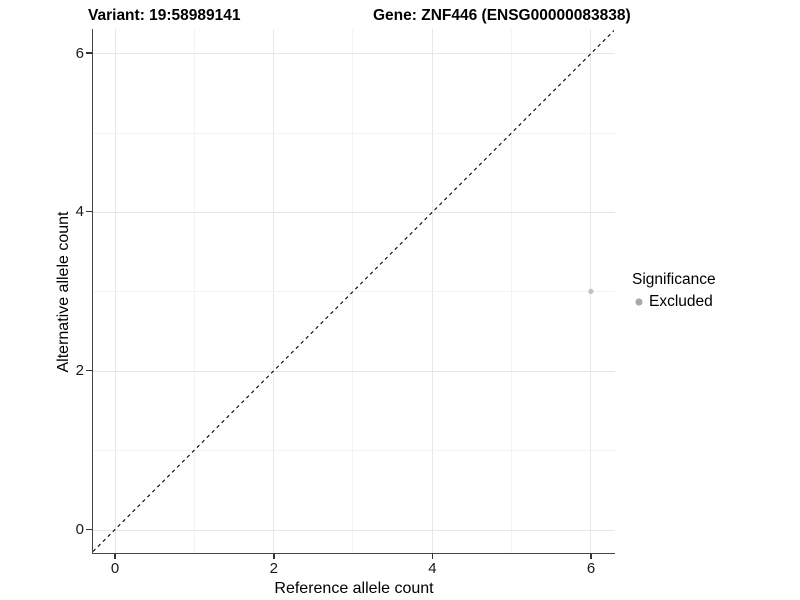 The height and width of the screenshot is (600, 800). Describe the element at coordinates (432, 568) in the screenshot. I see `x-tick-label-4: 4` at that location.